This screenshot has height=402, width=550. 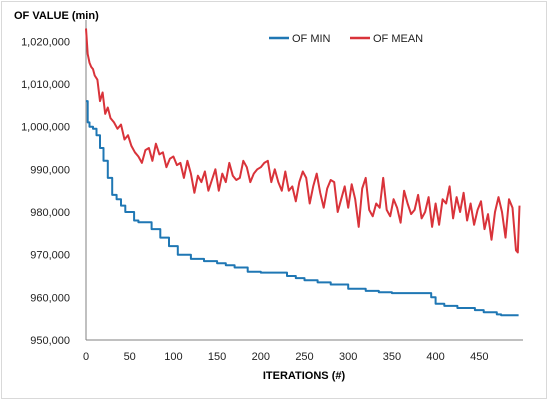 What do you see at coordinates (45, 42) in the screenshot?
I see `y-tick-label: 1,020,000` at bounding box center [45, 42].